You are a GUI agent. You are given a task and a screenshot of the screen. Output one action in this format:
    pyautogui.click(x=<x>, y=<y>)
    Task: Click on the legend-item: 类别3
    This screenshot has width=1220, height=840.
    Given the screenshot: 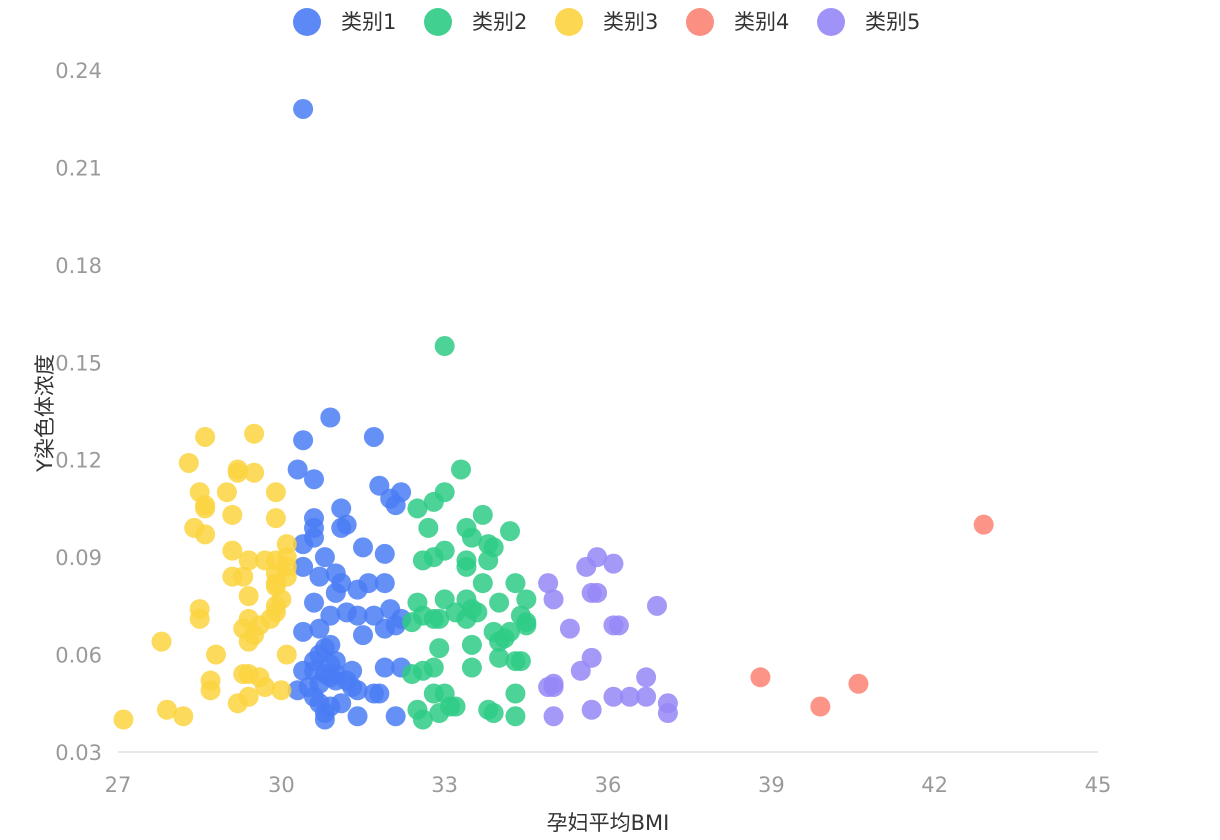 What is the action you would take?
    pyautogui.click(x=606, y=22)
    